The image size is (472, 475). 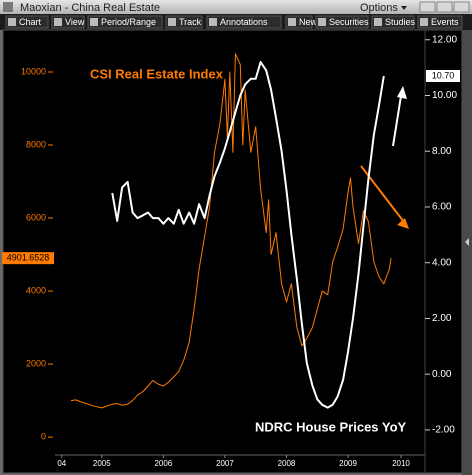 What do you see at coordinates (163, 463) in the screenshot?
I see `x-tick-label: 2006` at bounding box center [163, 463].